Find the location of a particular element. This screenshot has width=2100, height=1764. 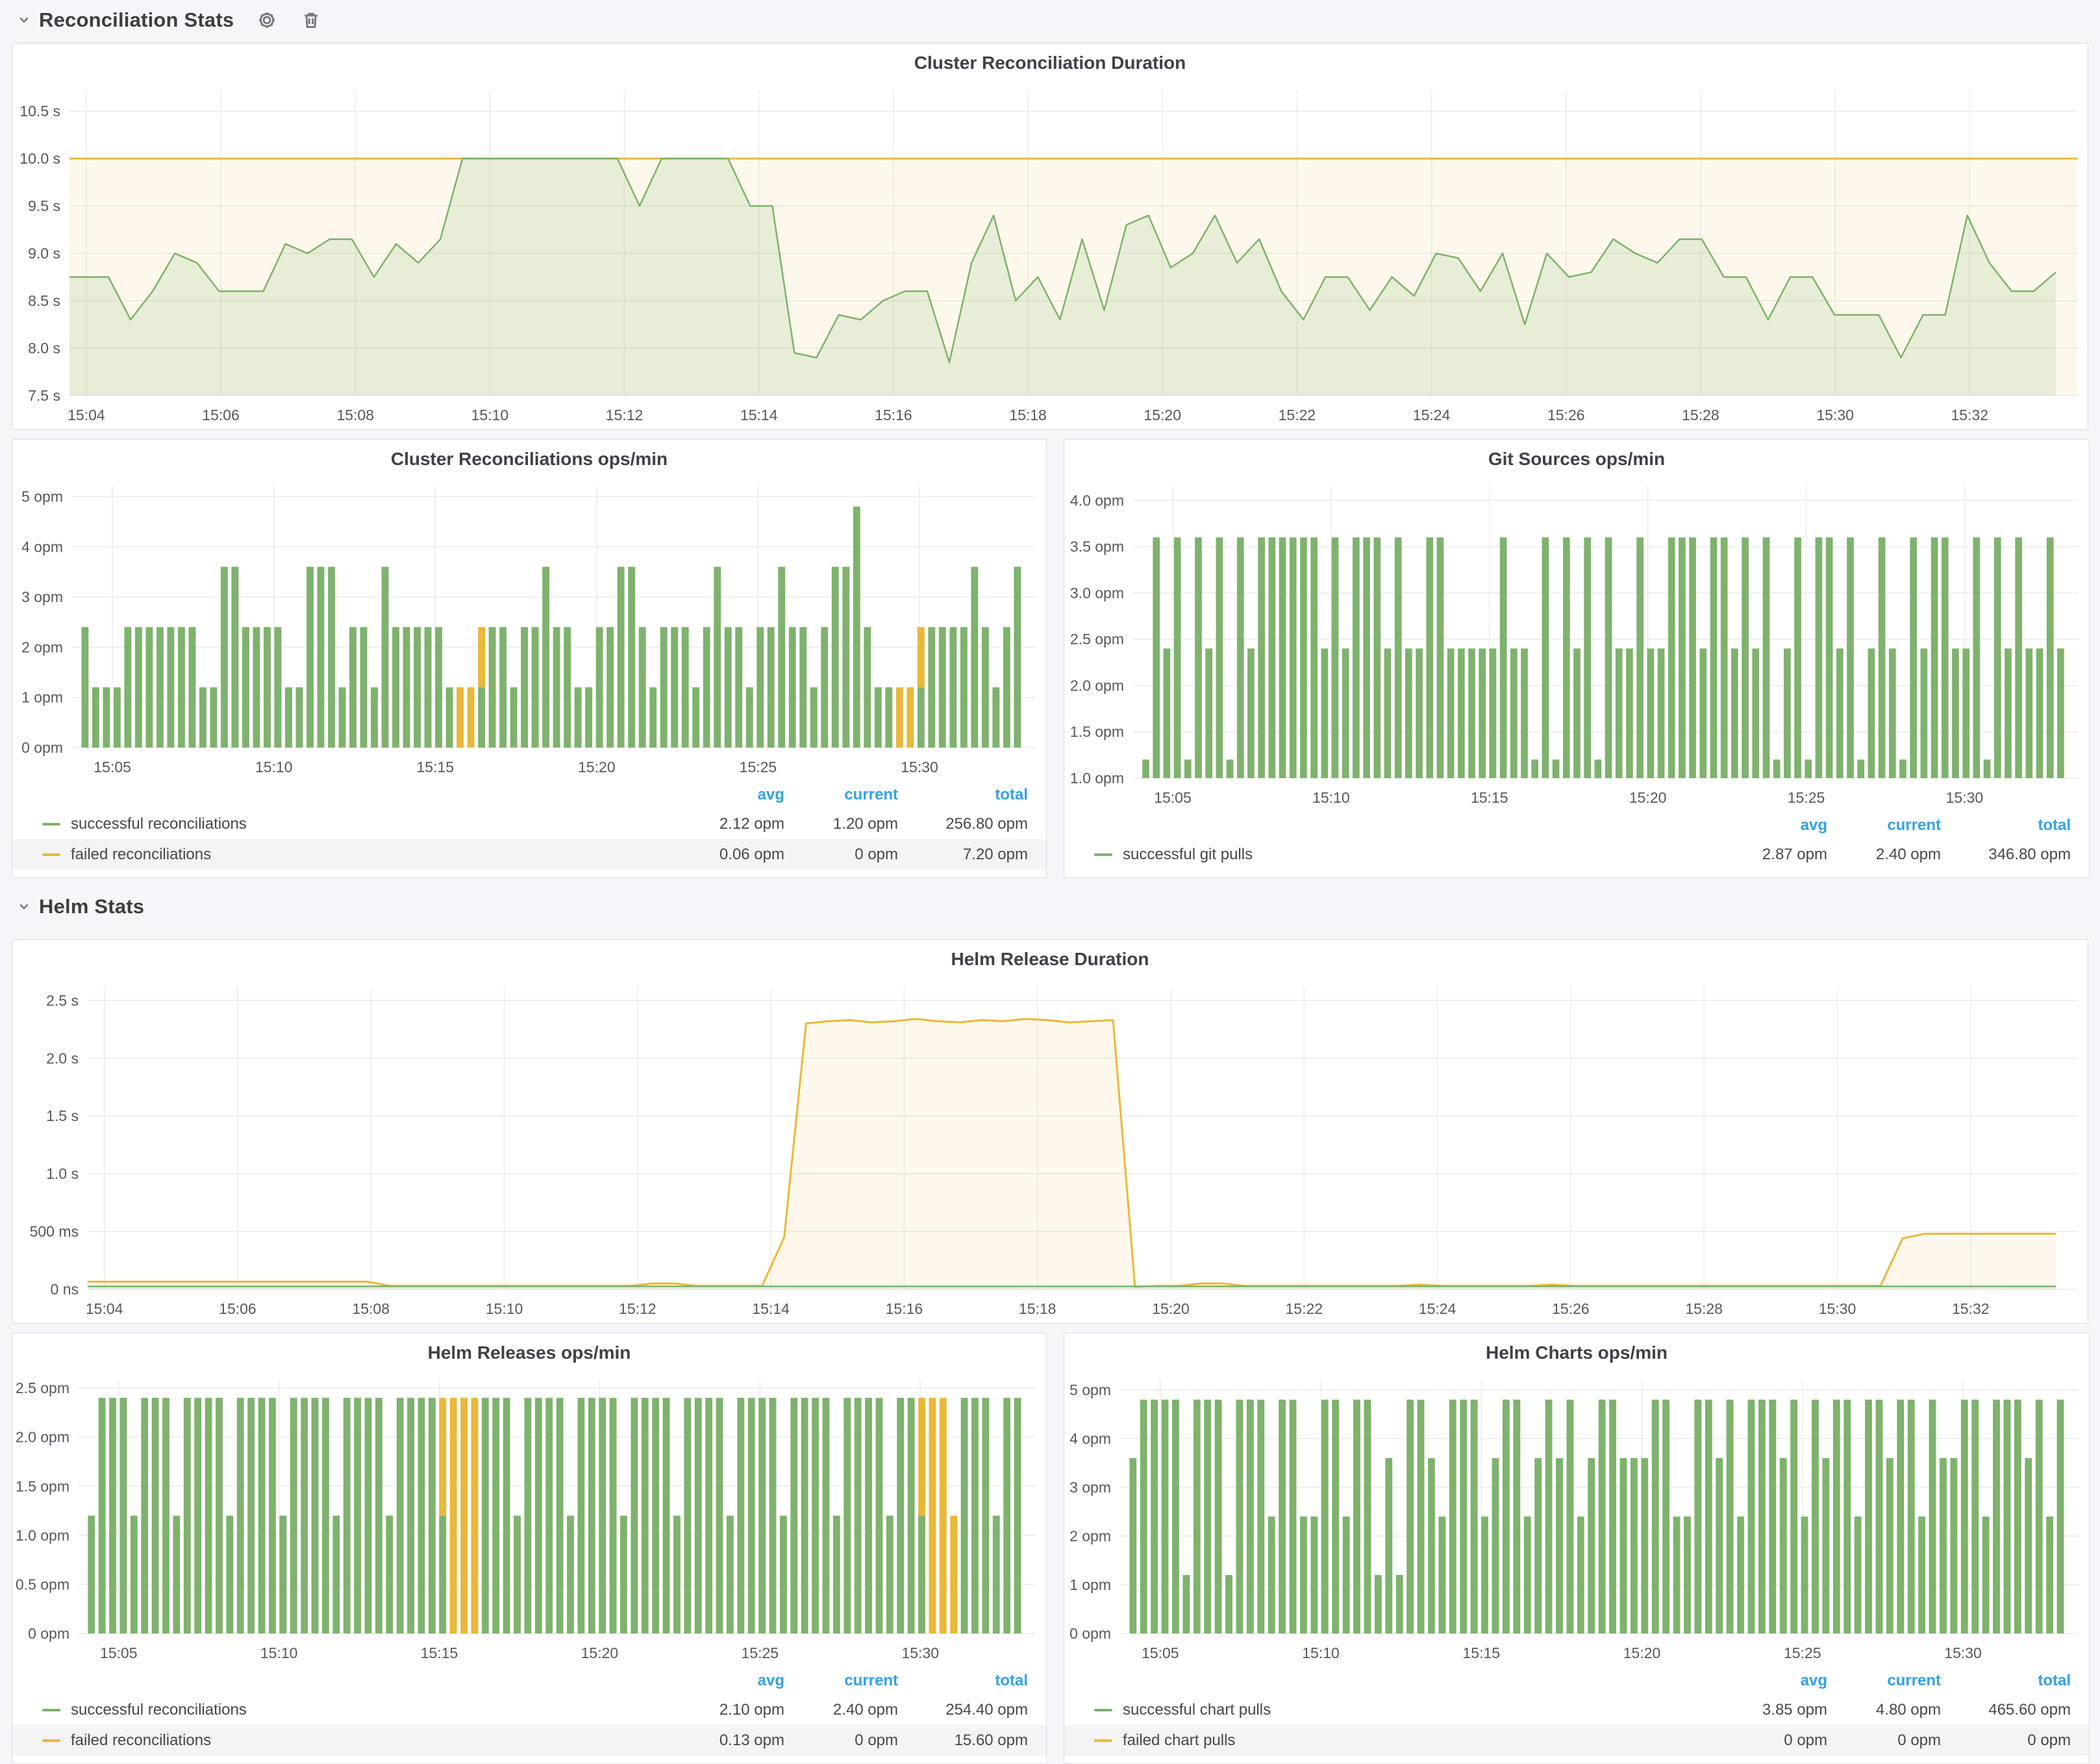

stat-avg: 3.85 opm is located at coordinates (1795, 1710).